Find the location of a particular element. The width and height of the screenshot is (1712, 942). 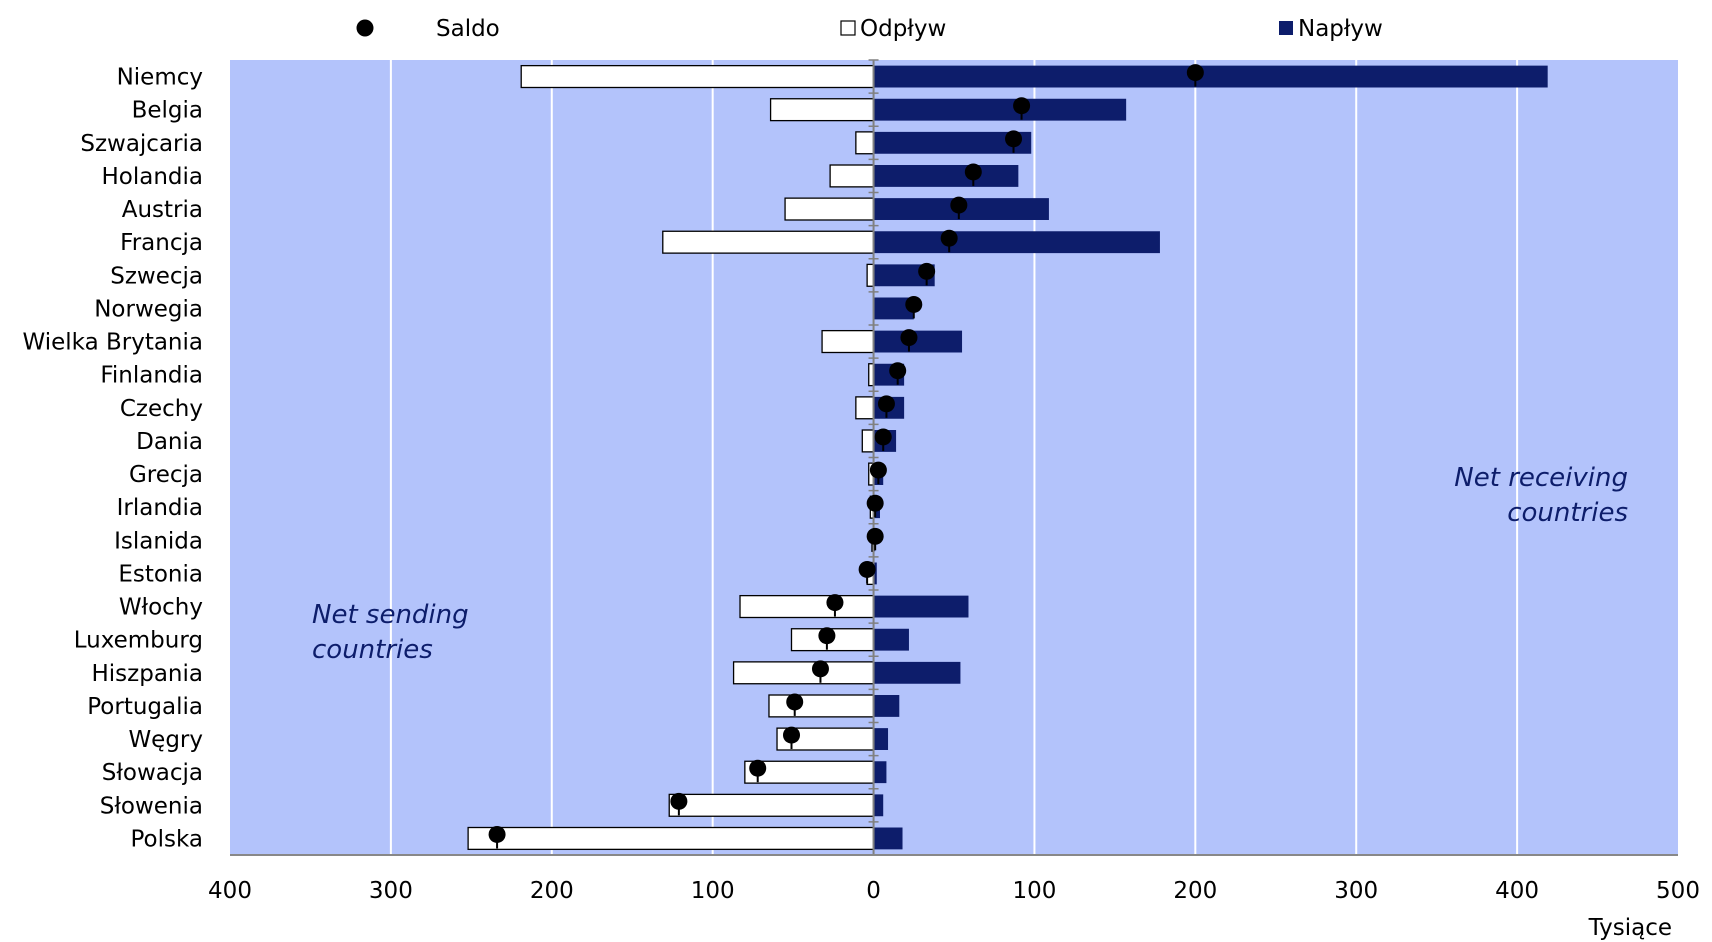

legend-swatch-saldo is located at coordinates (365, 28).